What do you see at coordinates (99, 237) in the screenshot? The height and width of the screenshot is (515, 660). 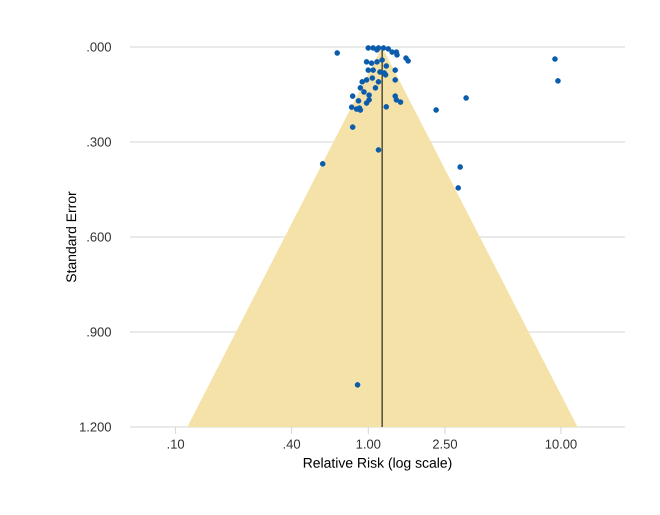 I see `y-tick-label: .600` at bounding box center [99, 237].